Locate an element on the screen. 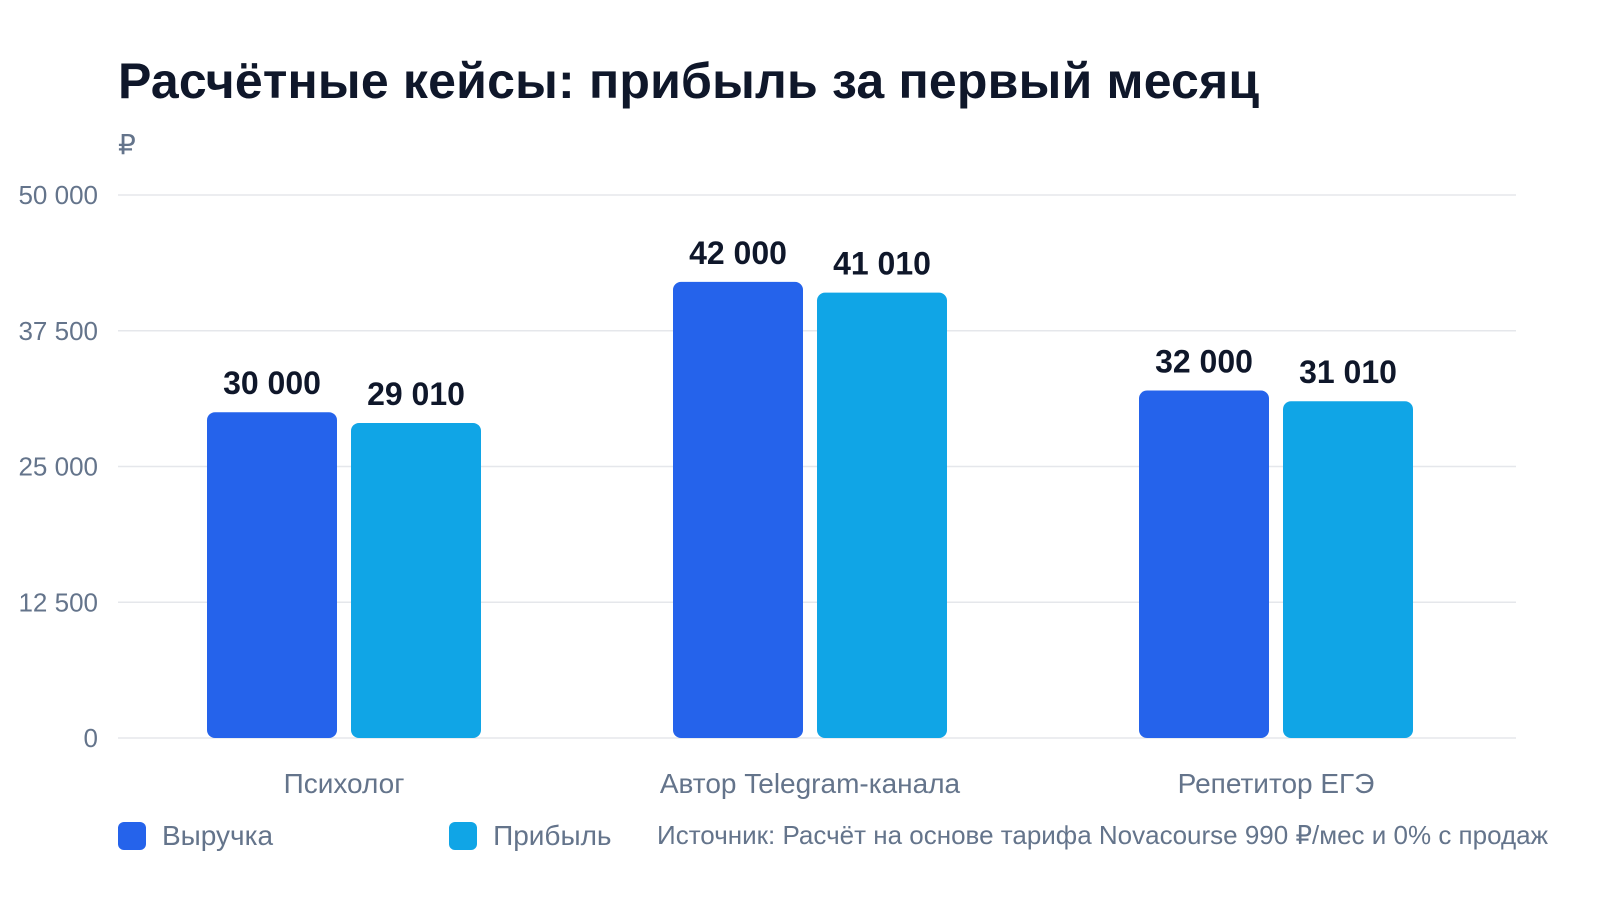 The image size is (1600, 900). data-label: 41 010 is located at coordinates (882, 264).